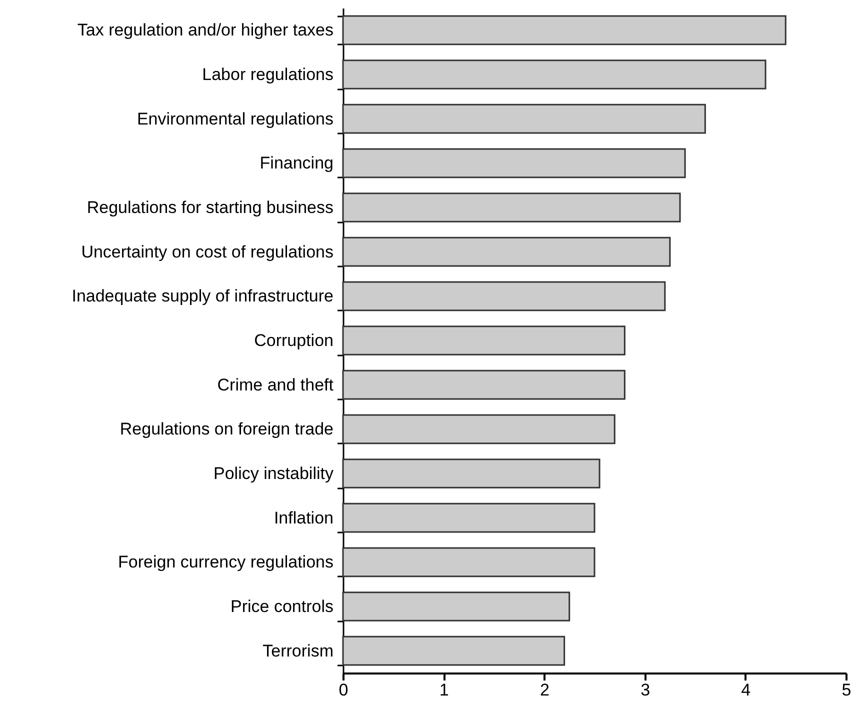 The height and width of the screenshot is (712, 855). I want to click on x-tick-label: 1, so click(444, 690).